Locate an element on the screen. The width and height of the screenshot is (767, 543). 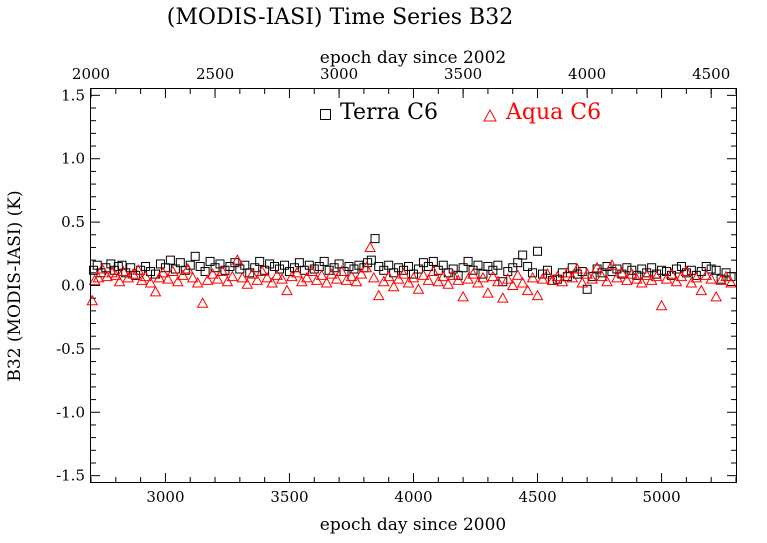
y-tick-label: 1.5 is located at coordinates (73, 95).